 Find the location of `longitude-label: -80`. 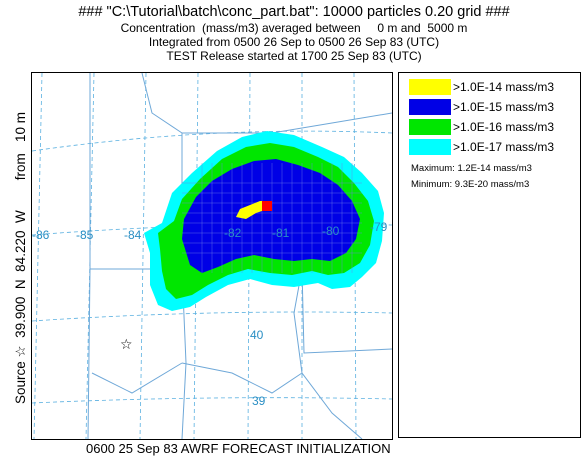

longitude-label: -80 is located at coordinates (331, 231).